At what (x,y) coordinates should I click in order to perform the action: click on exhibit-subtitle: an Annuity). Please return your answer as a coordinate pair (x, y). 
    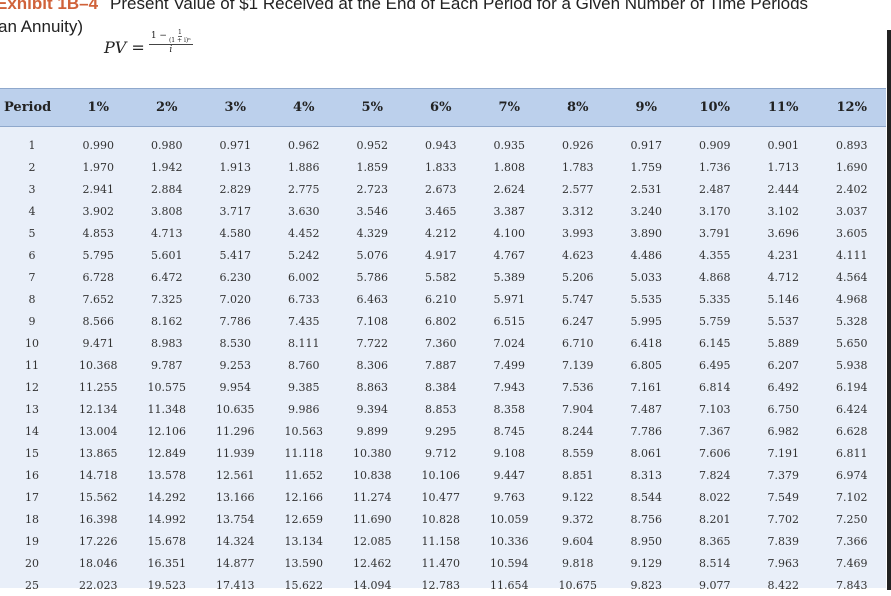
    Looking at the image, I should click on (41, 27).